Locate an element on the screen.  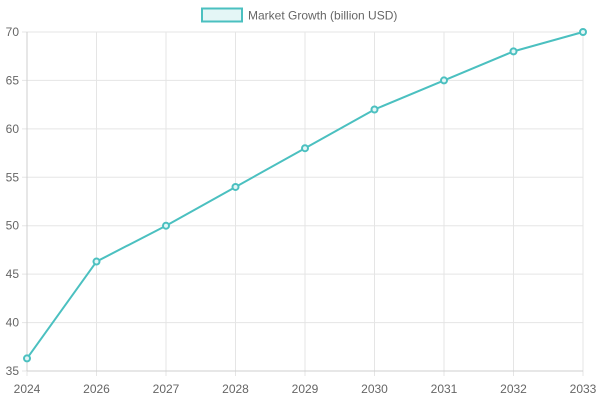
y-tick-label: 70 is located at coordinates (13, 32).